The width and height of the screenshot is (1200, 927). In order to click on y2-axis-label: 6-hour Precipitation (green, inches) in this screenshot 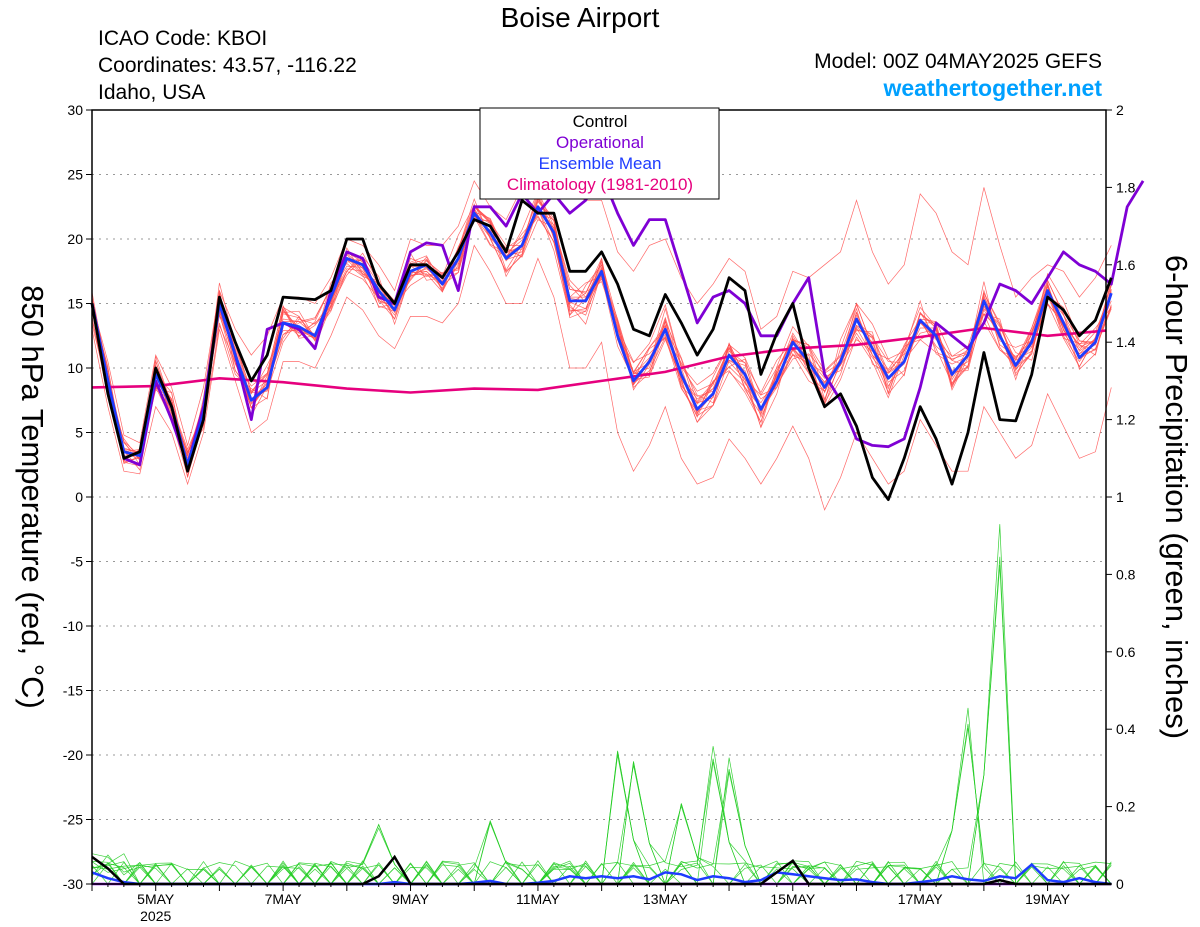, I will do `click(1176, 497)`.